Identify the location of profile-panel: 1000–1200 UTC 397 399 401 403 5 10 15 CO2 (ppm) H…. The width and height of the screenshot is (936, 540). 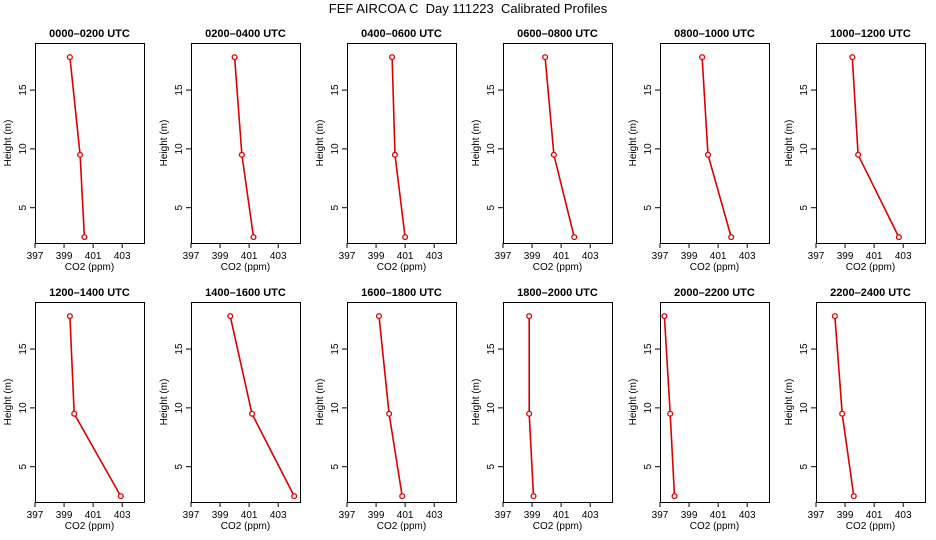
(855, 150).